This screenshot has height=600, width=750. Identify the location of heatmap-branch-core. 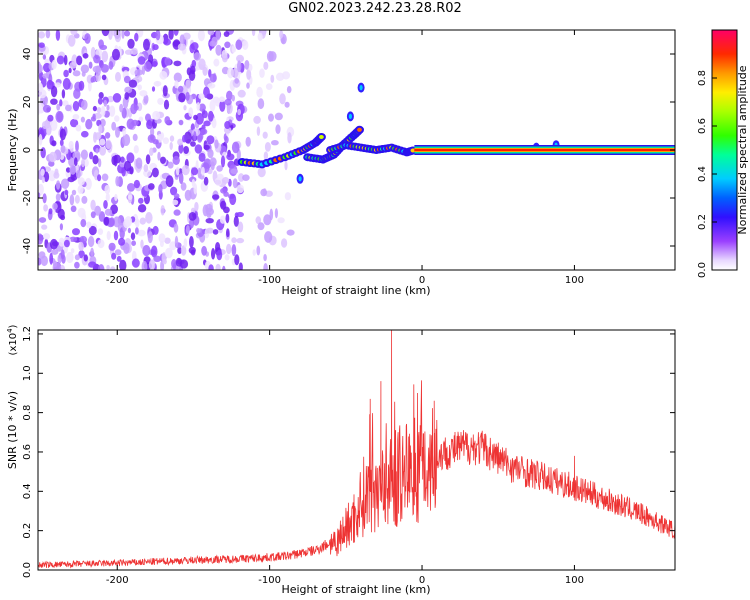
(321, 137).